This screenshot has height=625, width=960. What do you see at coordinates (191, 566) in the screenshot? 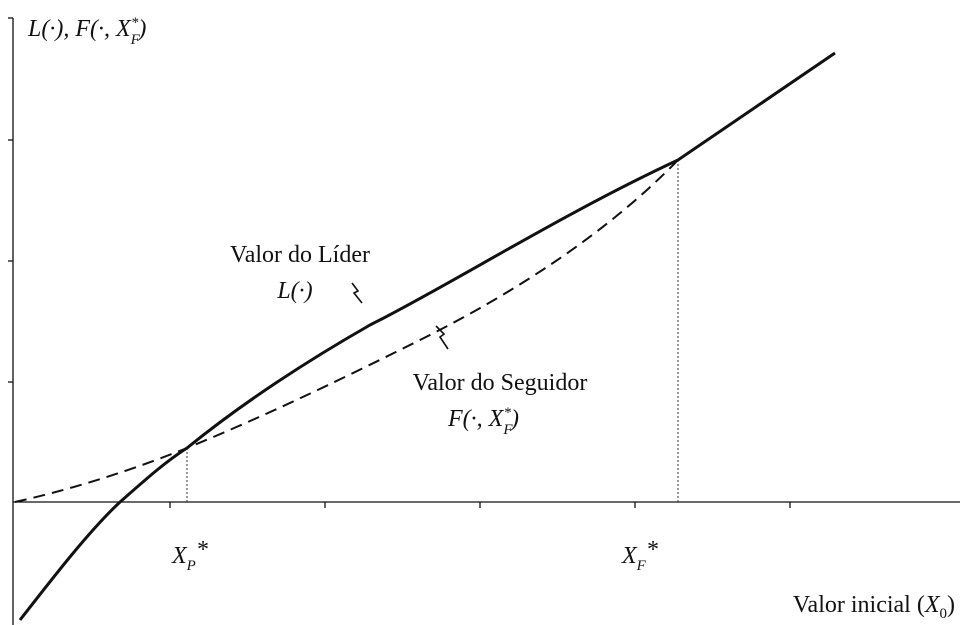
I see `label-sub: P` at bounding box center [191, 566].